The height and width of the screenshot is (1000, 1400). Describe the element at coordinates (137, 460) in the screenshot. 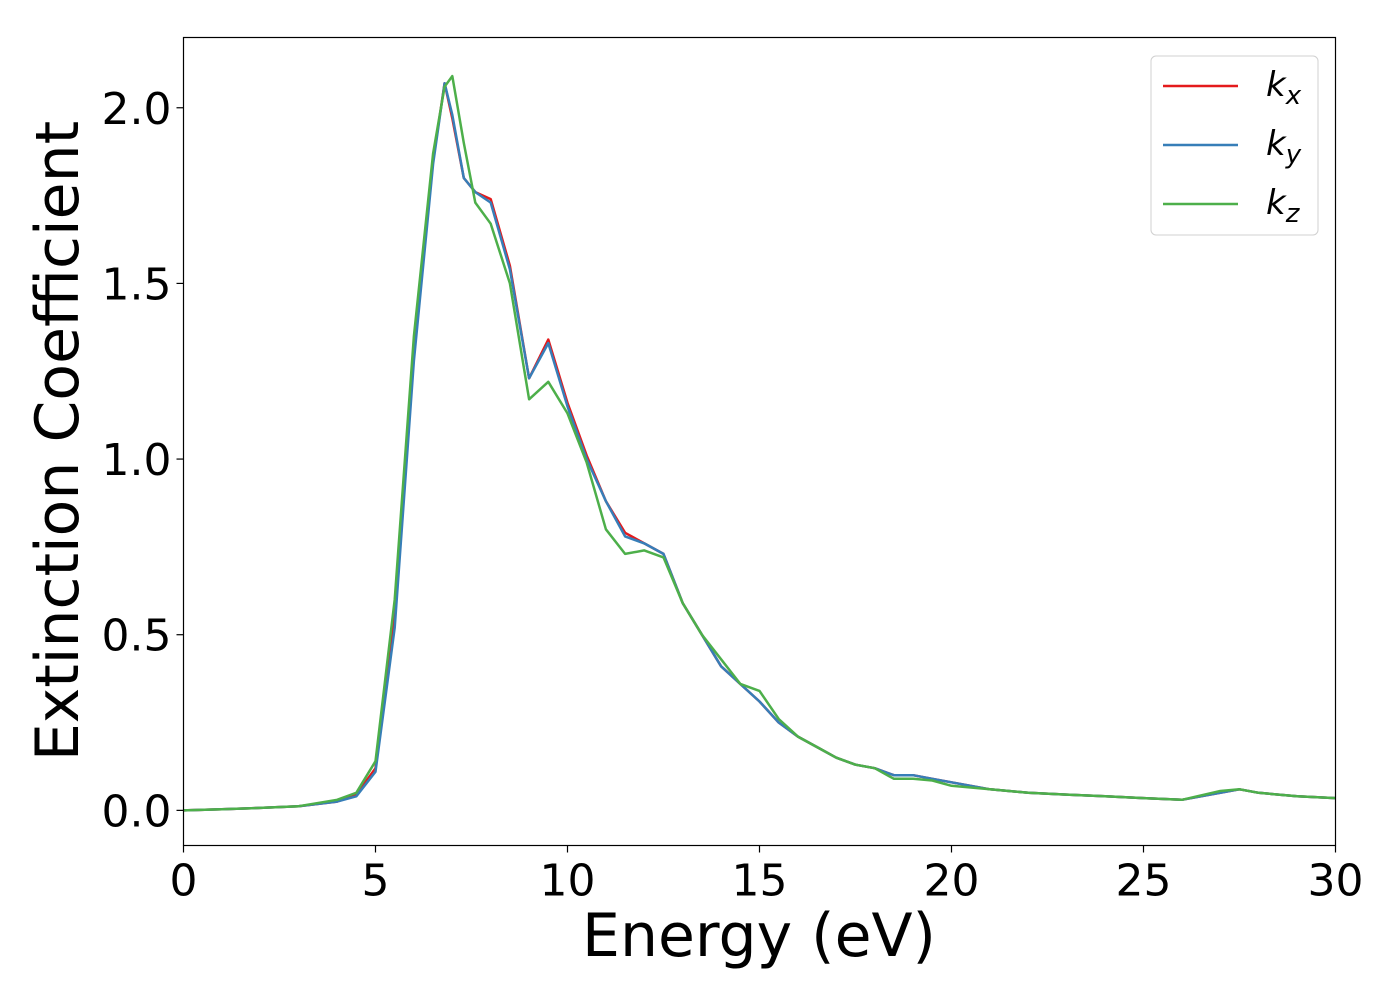

I see `y-tick-label: 1.0` at that location.